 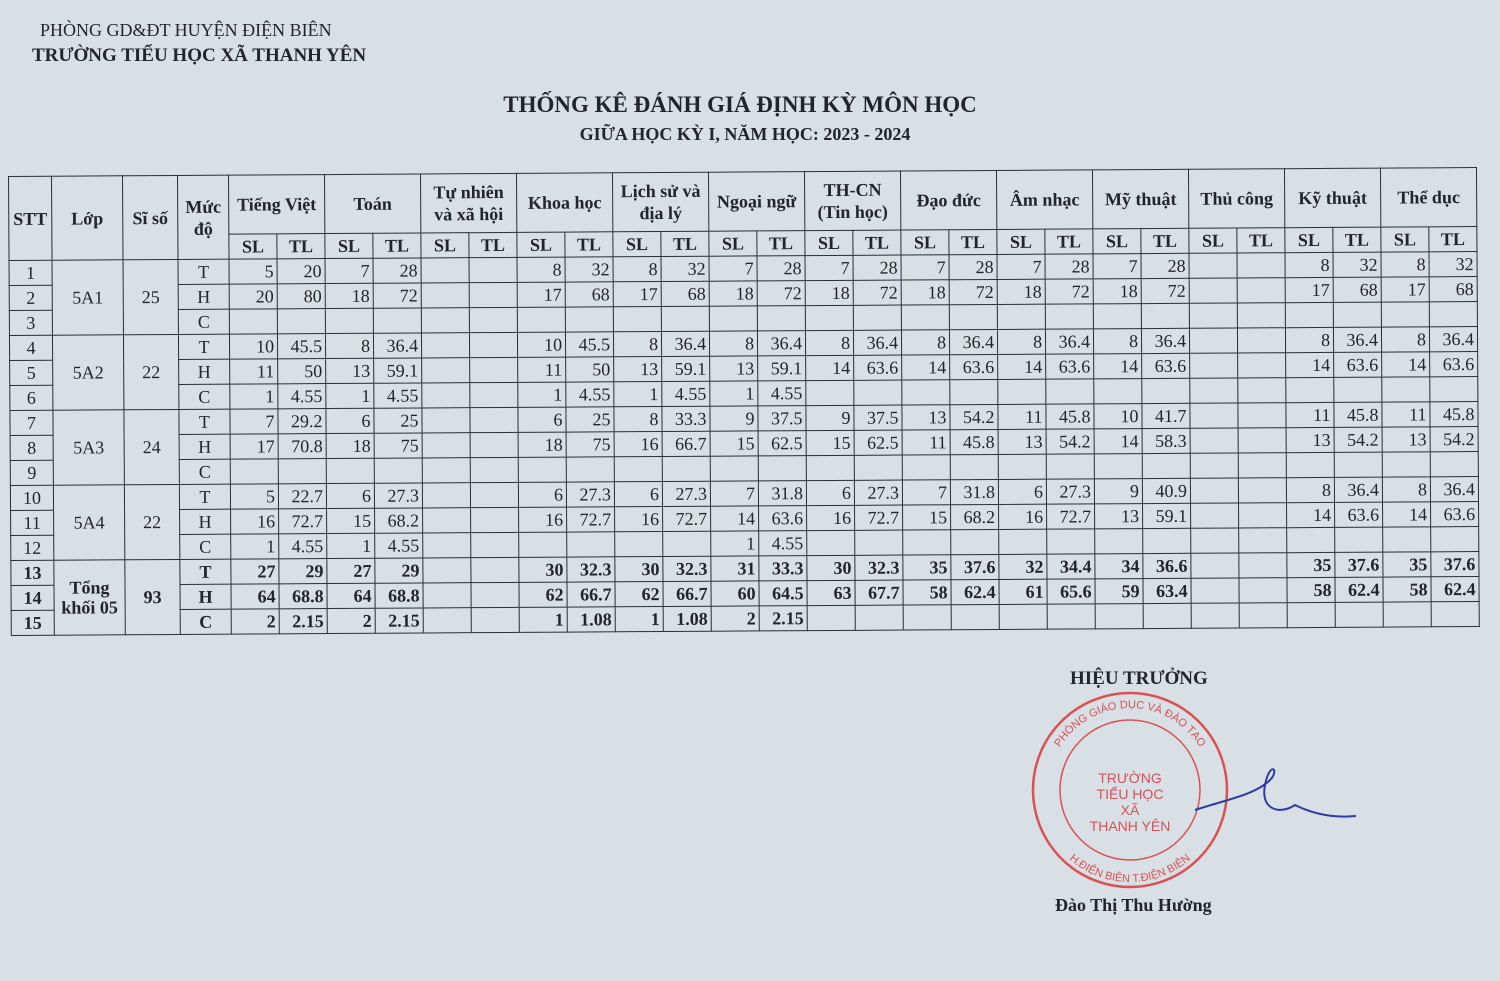 What do you see at coordinates (31, 373) in the screenshot?
I see `row-number: 5` at bounding box center [31, 373].